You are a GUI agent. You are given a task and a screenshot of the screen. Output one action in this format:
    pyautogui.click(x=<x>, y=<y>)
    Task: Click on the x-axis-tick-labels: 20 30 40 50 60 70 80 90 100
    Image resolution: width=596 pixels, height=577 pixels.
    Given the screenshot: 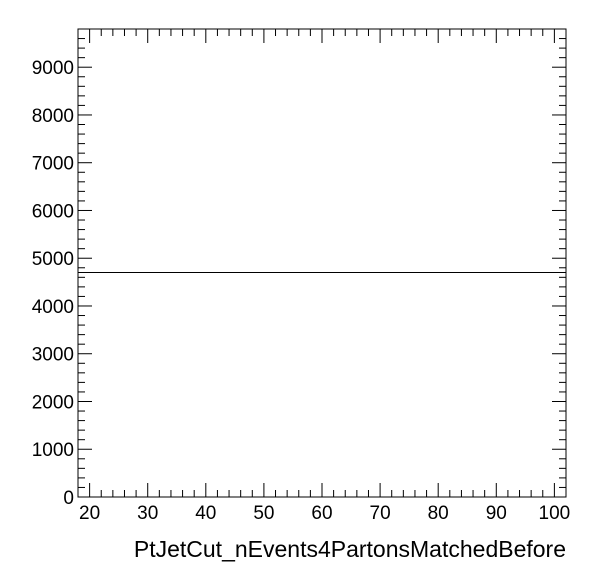 What is the action you would take?
    pyautogui.click(x=324, y=513)
    